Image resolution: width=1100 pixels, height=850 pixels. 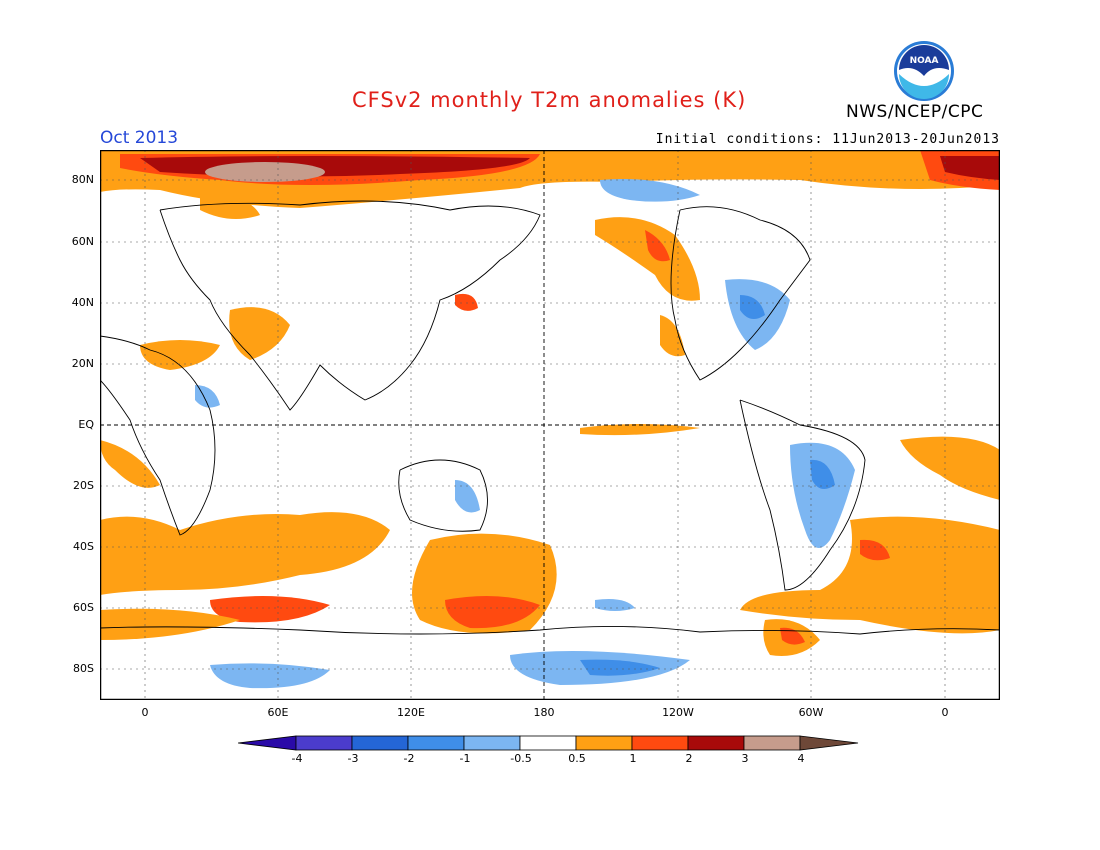 What do you see at coordinates (83, 607) in the screenshot?
I see `lat-label: 60S` at bounding box center [83, 607].